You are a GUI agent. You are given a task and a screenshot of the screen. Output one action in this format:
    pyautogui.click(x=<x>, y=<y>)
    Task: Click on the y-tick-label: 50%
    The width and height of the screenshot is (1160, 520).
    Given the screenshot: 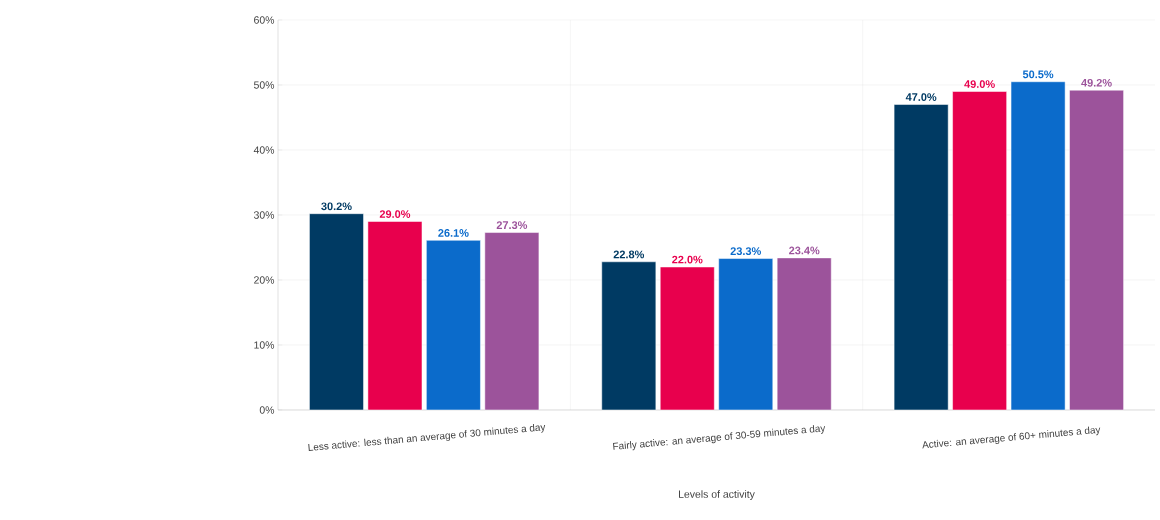 What is the action you would take?
    pyautogui.click(x=264, y=85)
    